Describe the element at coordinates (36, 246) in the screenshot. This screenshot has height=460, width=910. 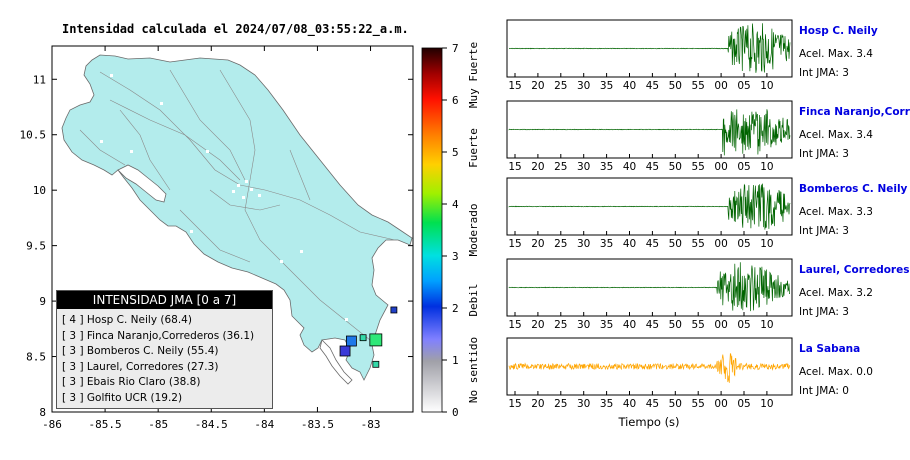
I see `y-tick-label: 9.5` at that location.